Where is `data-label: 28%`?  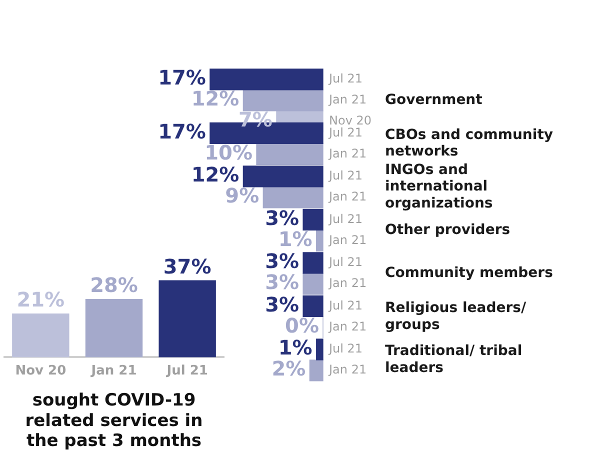
data-label: 28% is located at coordinates (114, 285).